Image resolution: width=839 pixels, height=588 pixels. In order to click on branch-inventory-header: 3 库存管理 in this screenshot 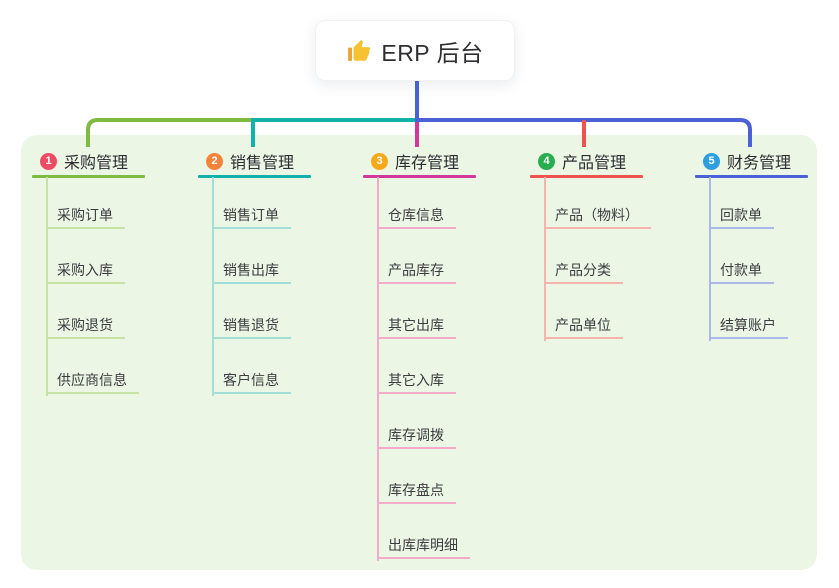, I will do `click(438, 161)`.